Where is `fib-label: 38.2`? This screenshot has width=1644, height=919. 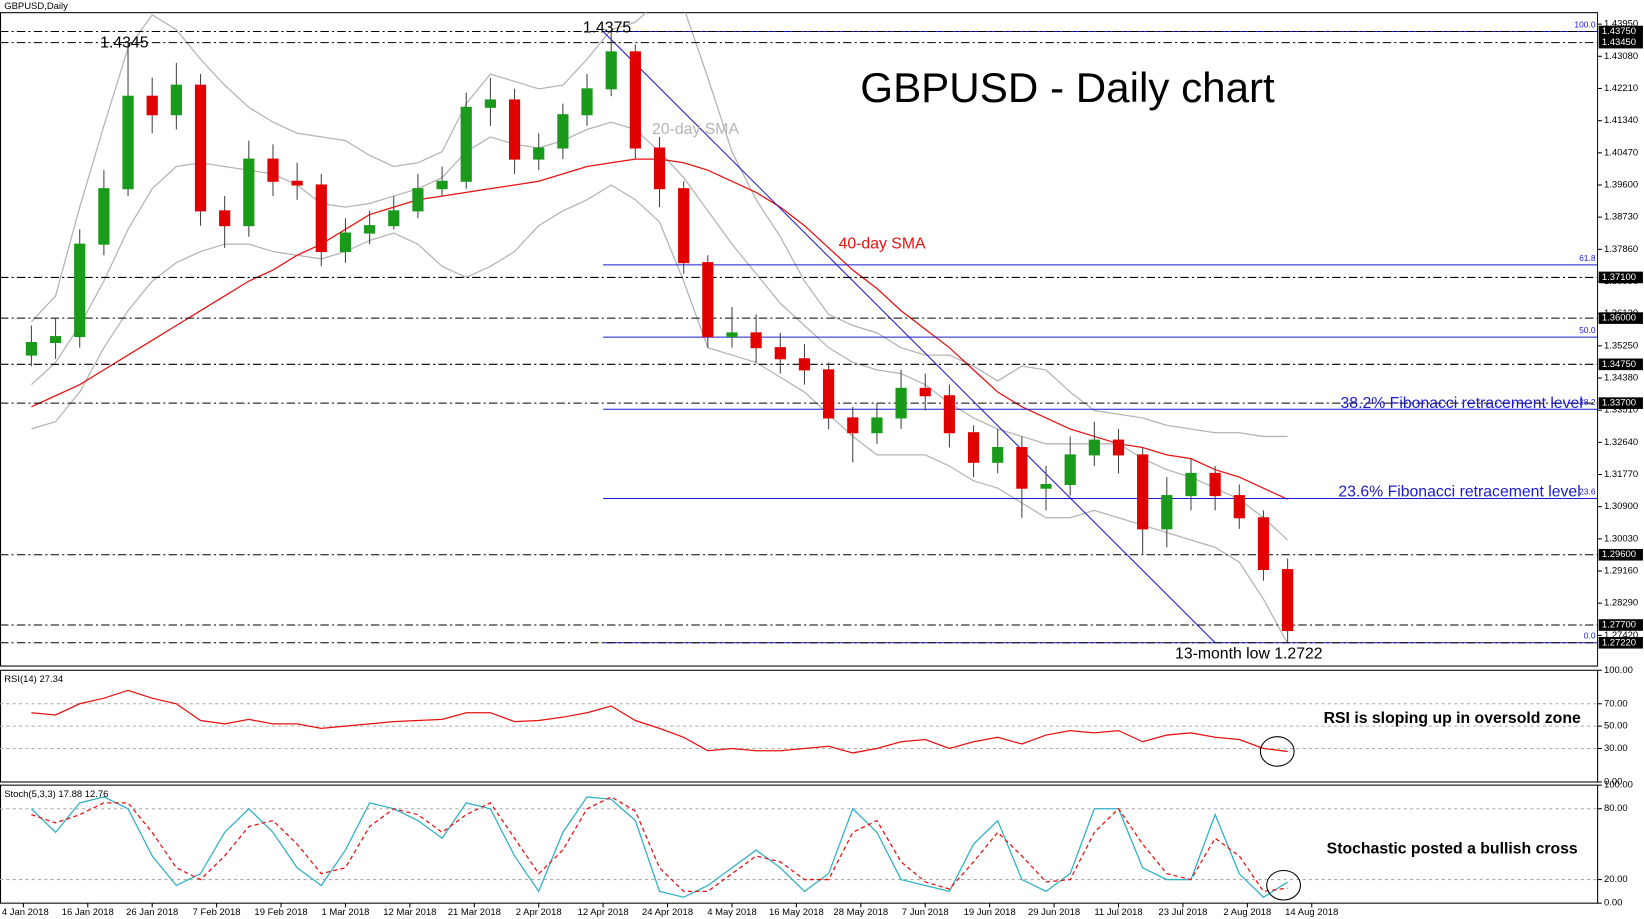 fib-label: 38.2 is located at coordinates (1587, 402).